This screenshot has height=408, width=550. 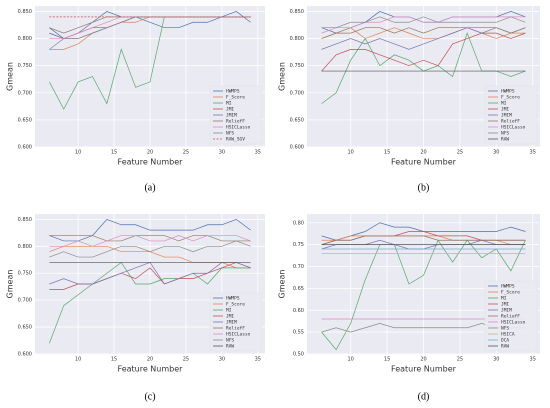 What do you see at coordinates (298, 333) in the screenshot?
I see `y-tick-label: 0.55` at bounding box center [298, 333].